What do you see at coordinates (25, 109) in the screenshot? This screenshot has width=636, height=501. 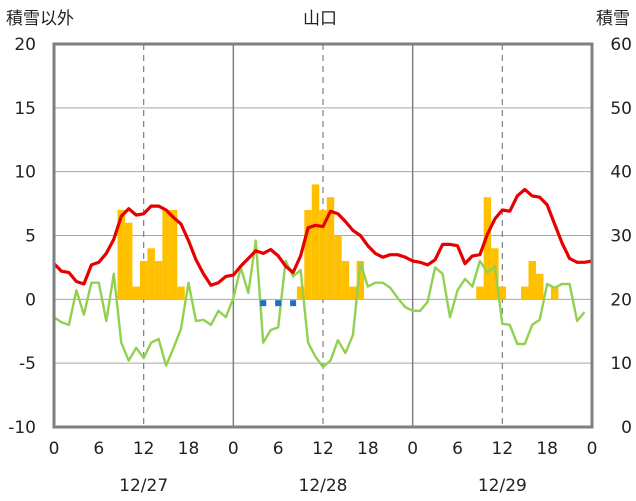 I see `y-tick-left: 15` at bounding box center [25, 109].